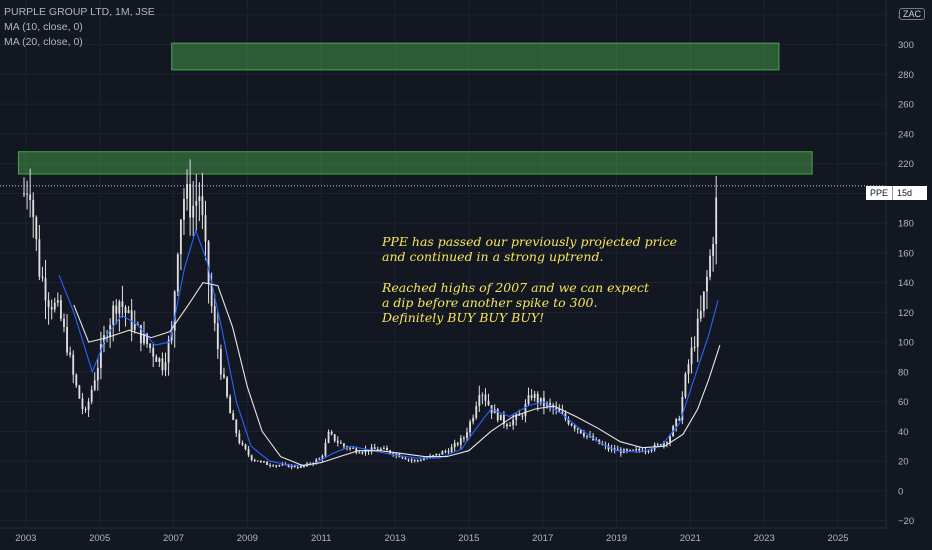 This screenshot has width=932, height=550. I want to click on legend-ma10: MA (10, close, 0), so click(43, 27).